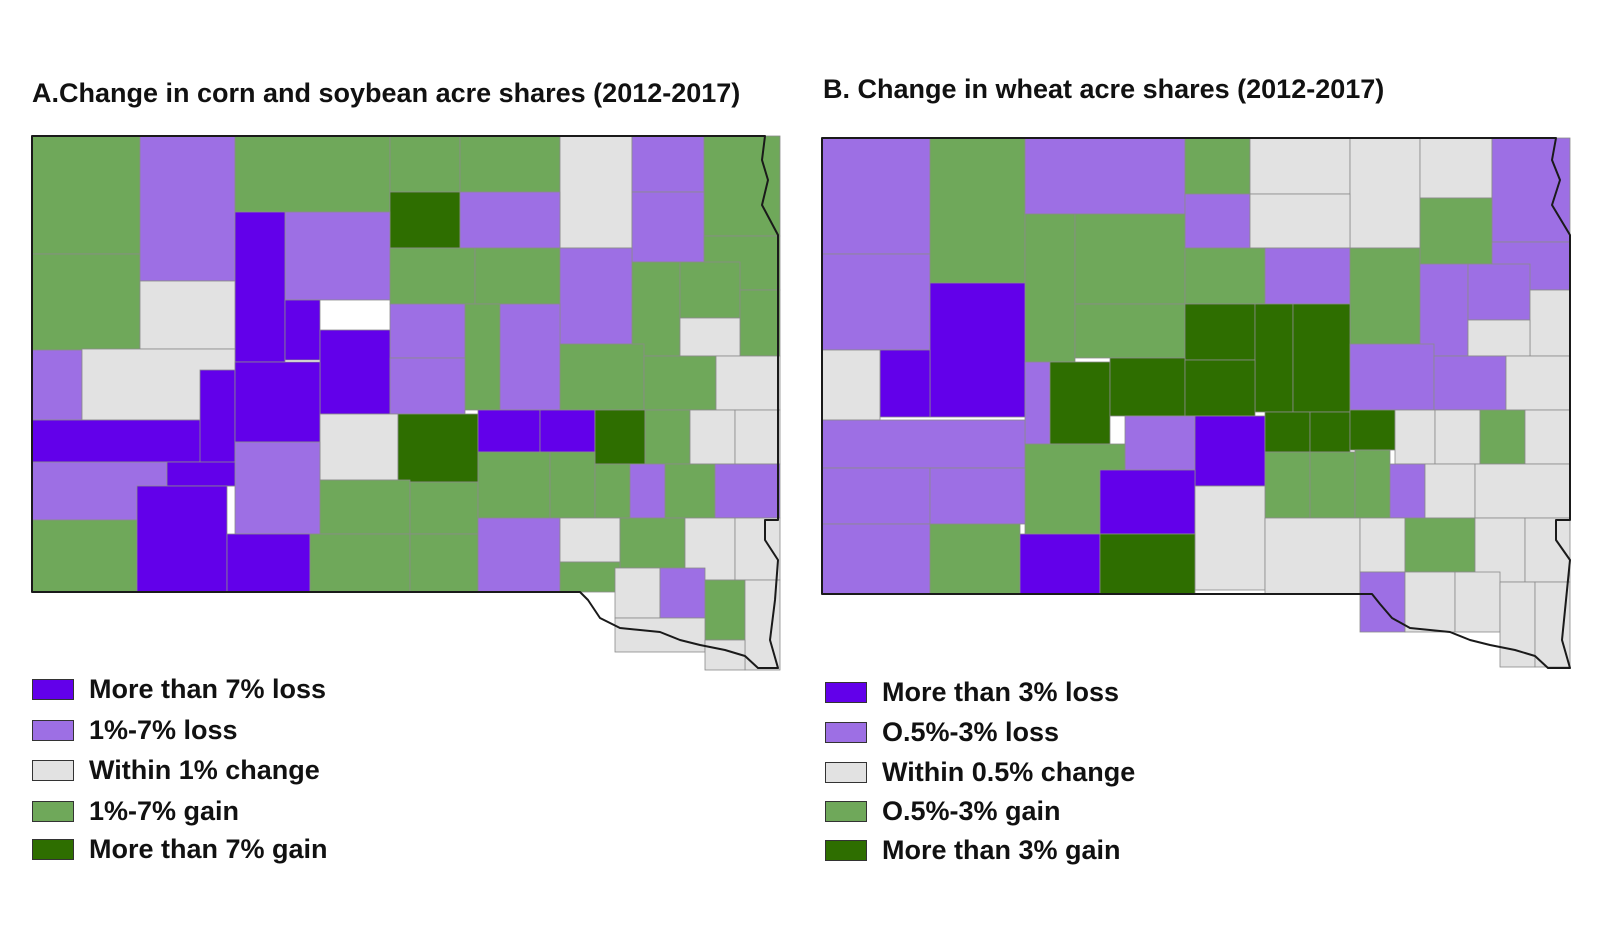  I want to click on legend-item: 1%-7% loss, so click(135, 730).